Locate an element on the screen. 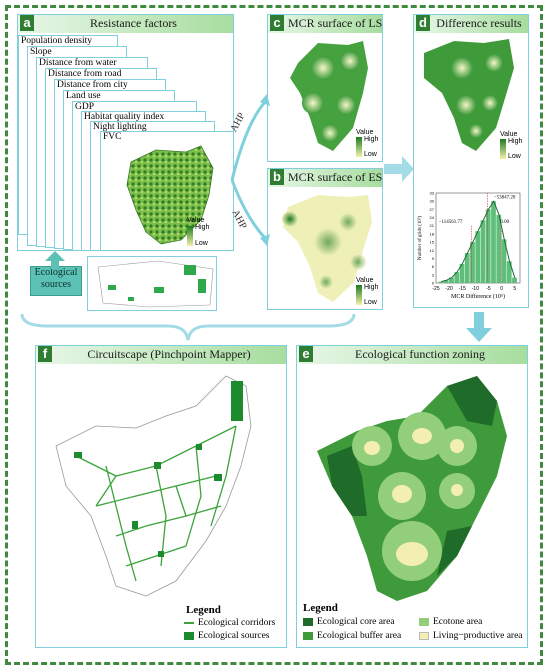 The width and height of the screenshot is (550, 672). core-swatch is located at coordinates (308, 622).